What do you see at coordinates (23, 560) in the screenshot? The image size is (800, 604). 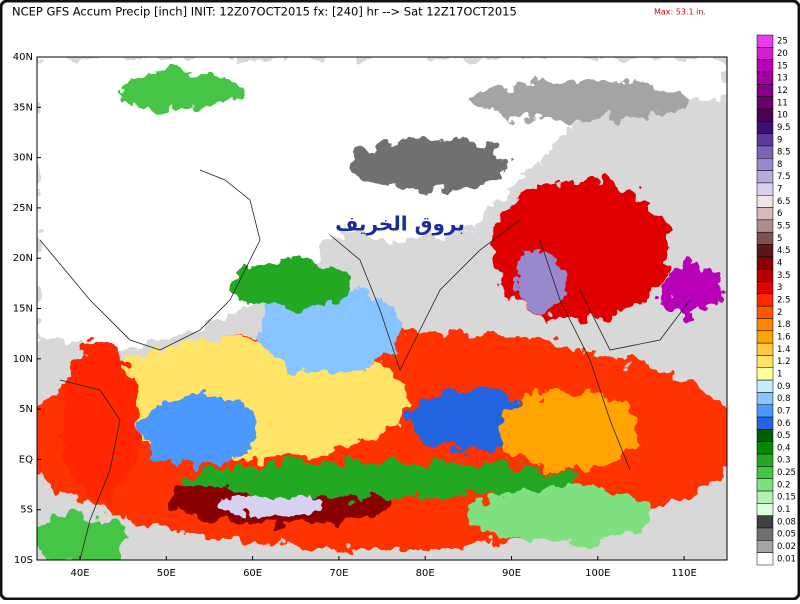 I see `lat-label: 10S` at bounding box center [23, 560].